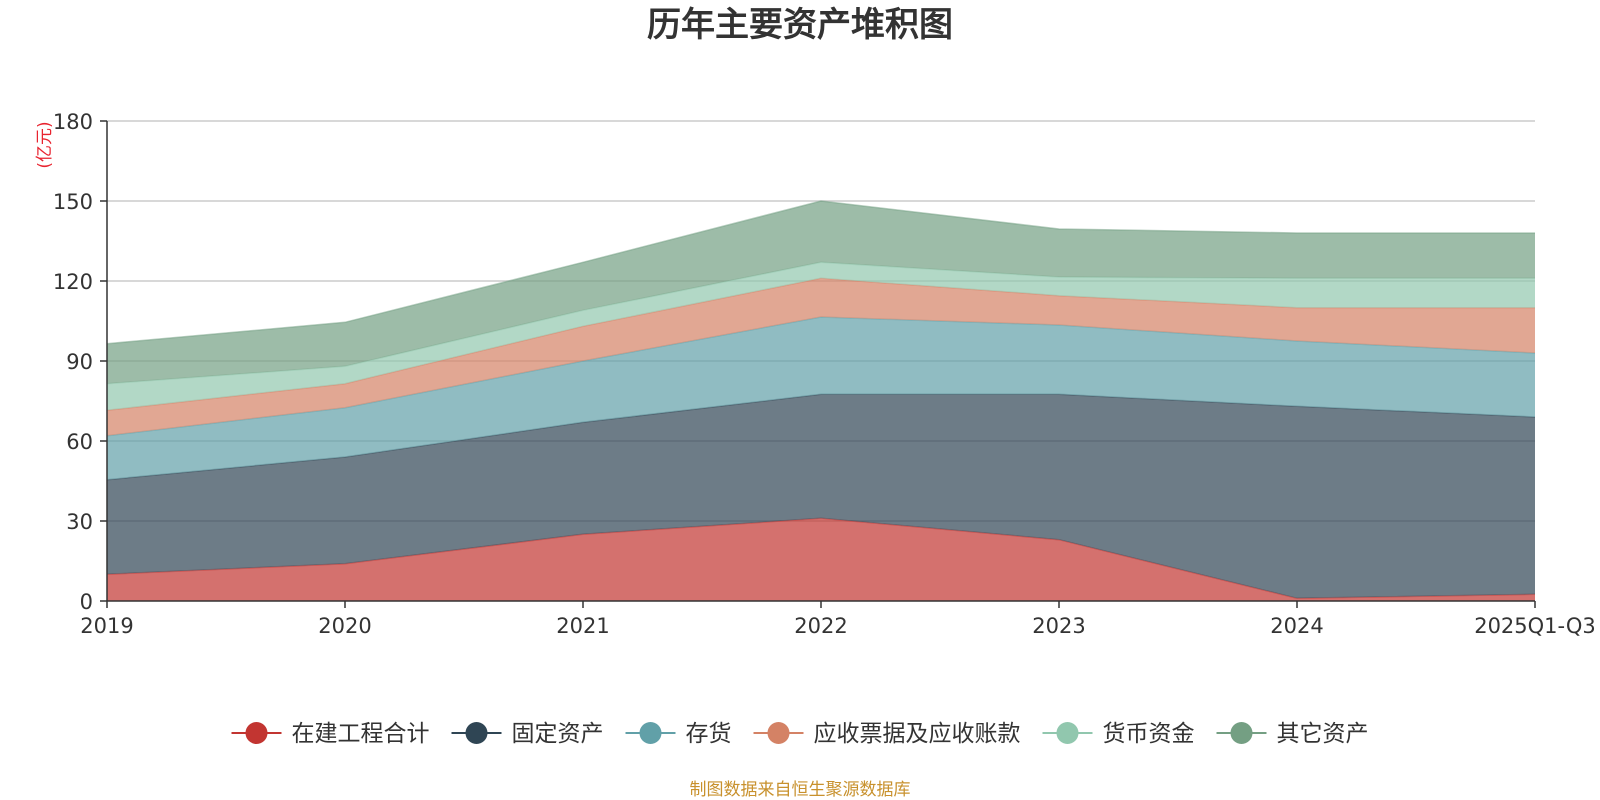 This screenshot has width=1600, height=800. Describe the element at coordinates (1535, 626) in the screenshot. I see `x-tick-label-6: 2025Q1-Q3` at that location.